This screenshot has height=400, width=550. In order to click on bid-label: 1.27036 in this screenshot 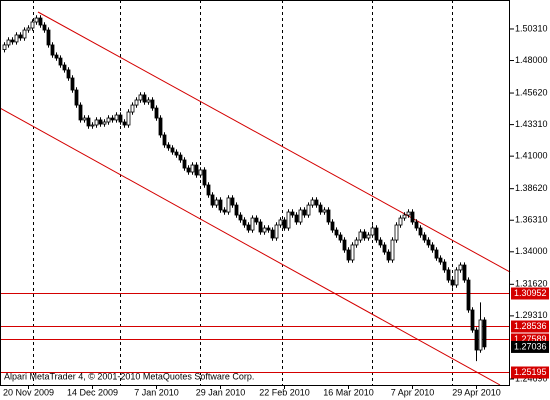, I will do `click(530, 346)`.